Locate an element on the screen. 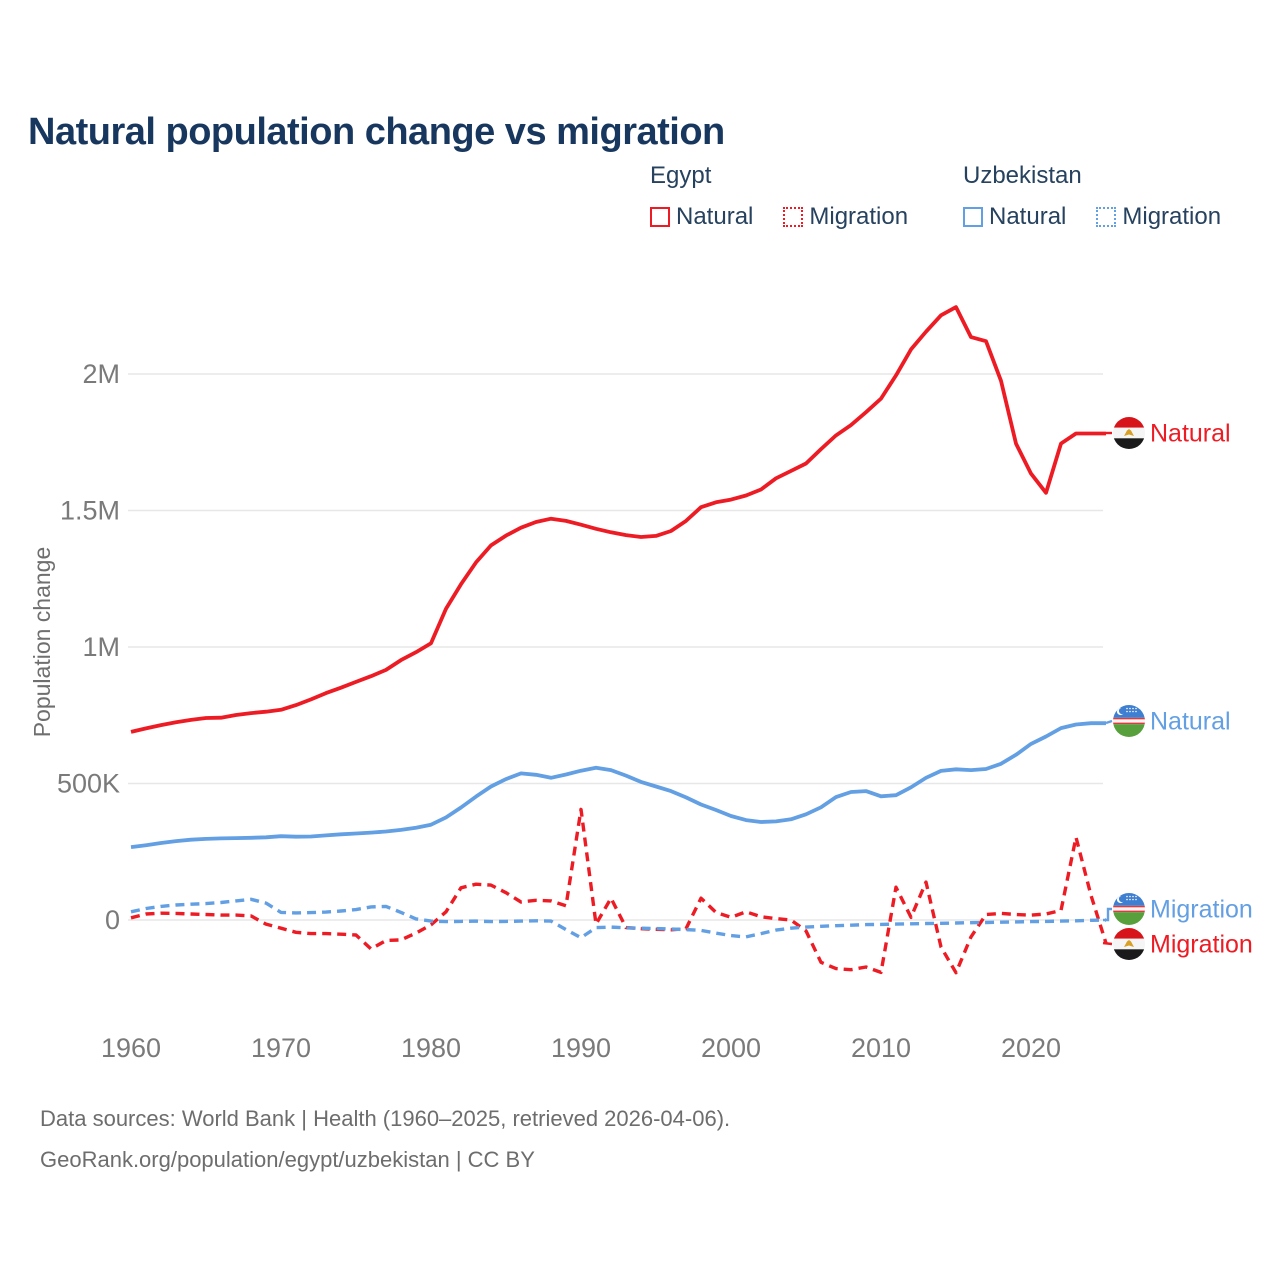 This screenshot has height=1280, width=1280. legend-swatch-egypt-migration is located at coordinates (793, 217).